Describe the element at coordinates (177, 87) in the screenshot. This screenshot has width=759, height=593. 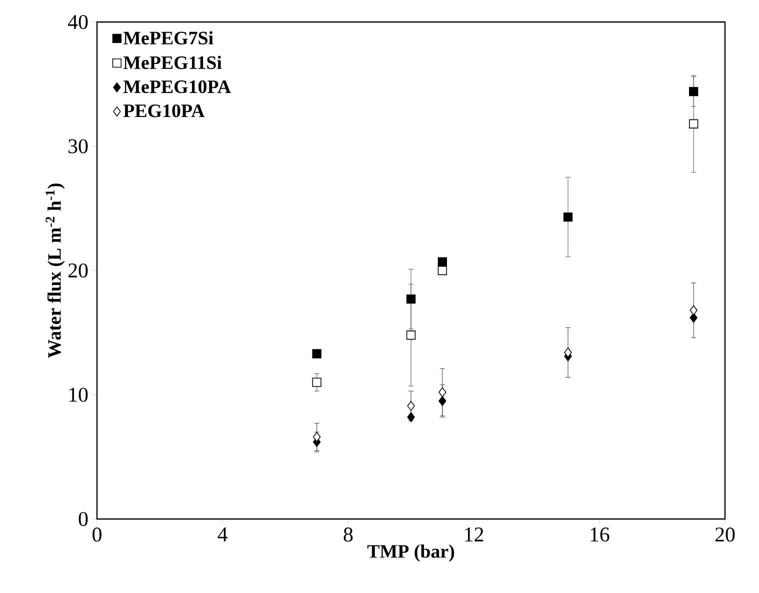
I see `legend-label: MePEG10PA` at that location.